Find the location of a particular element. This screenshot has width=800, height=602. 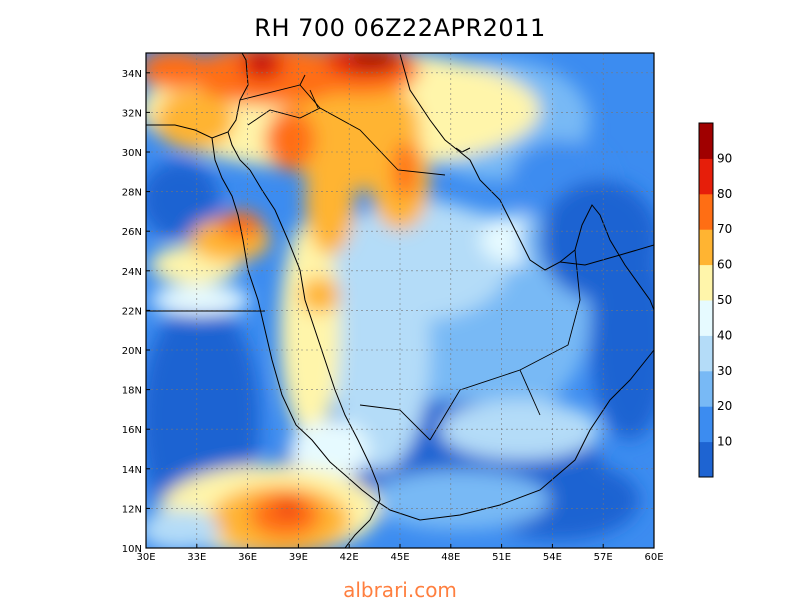

colorbar-frame is located at coordinates (706, 300).